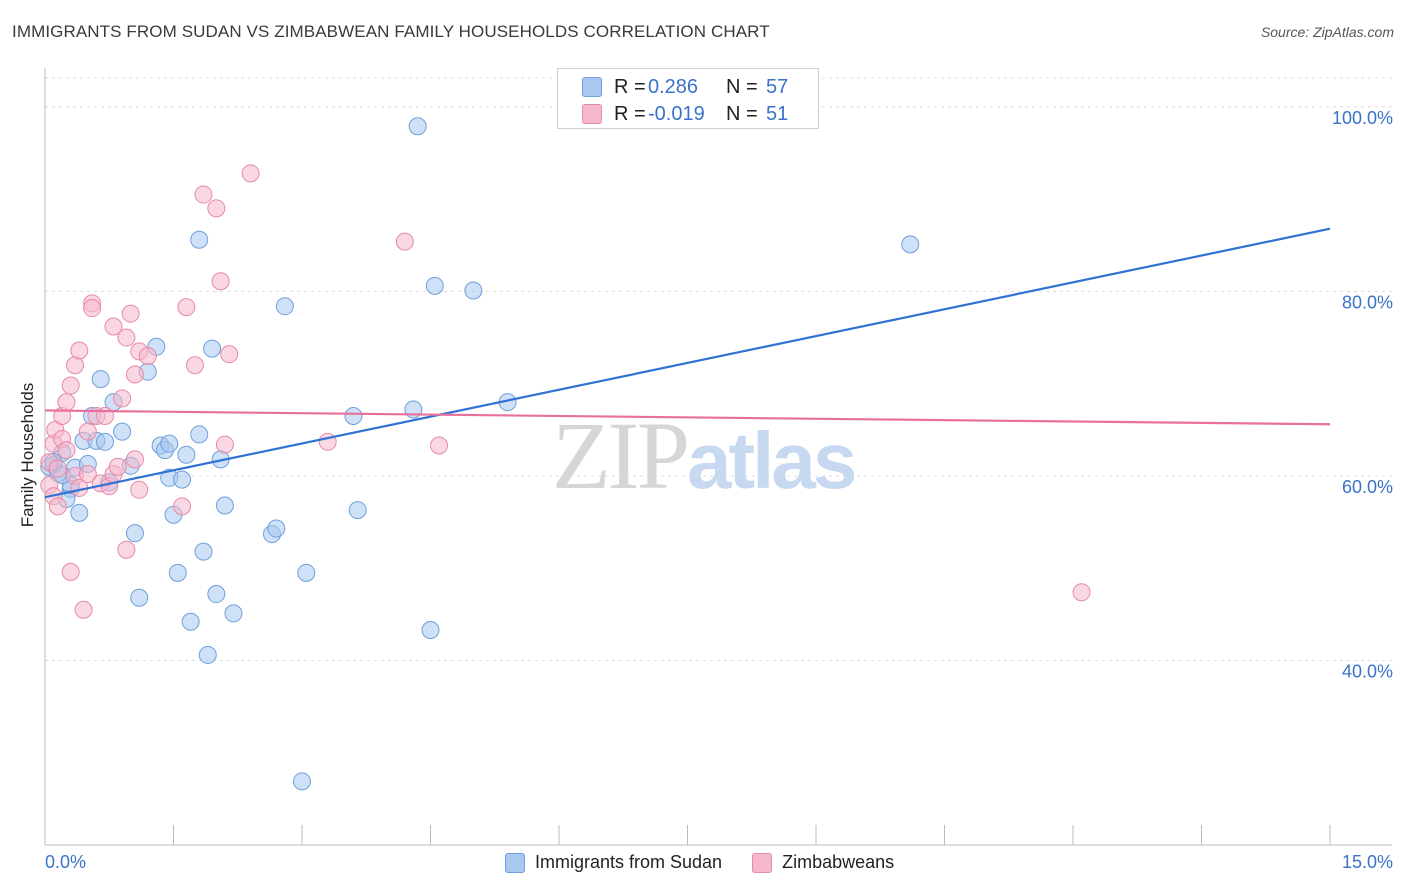  I want to click on stats-row-zimbabwe: R = -0.019 N = 51, so click(685, 114).